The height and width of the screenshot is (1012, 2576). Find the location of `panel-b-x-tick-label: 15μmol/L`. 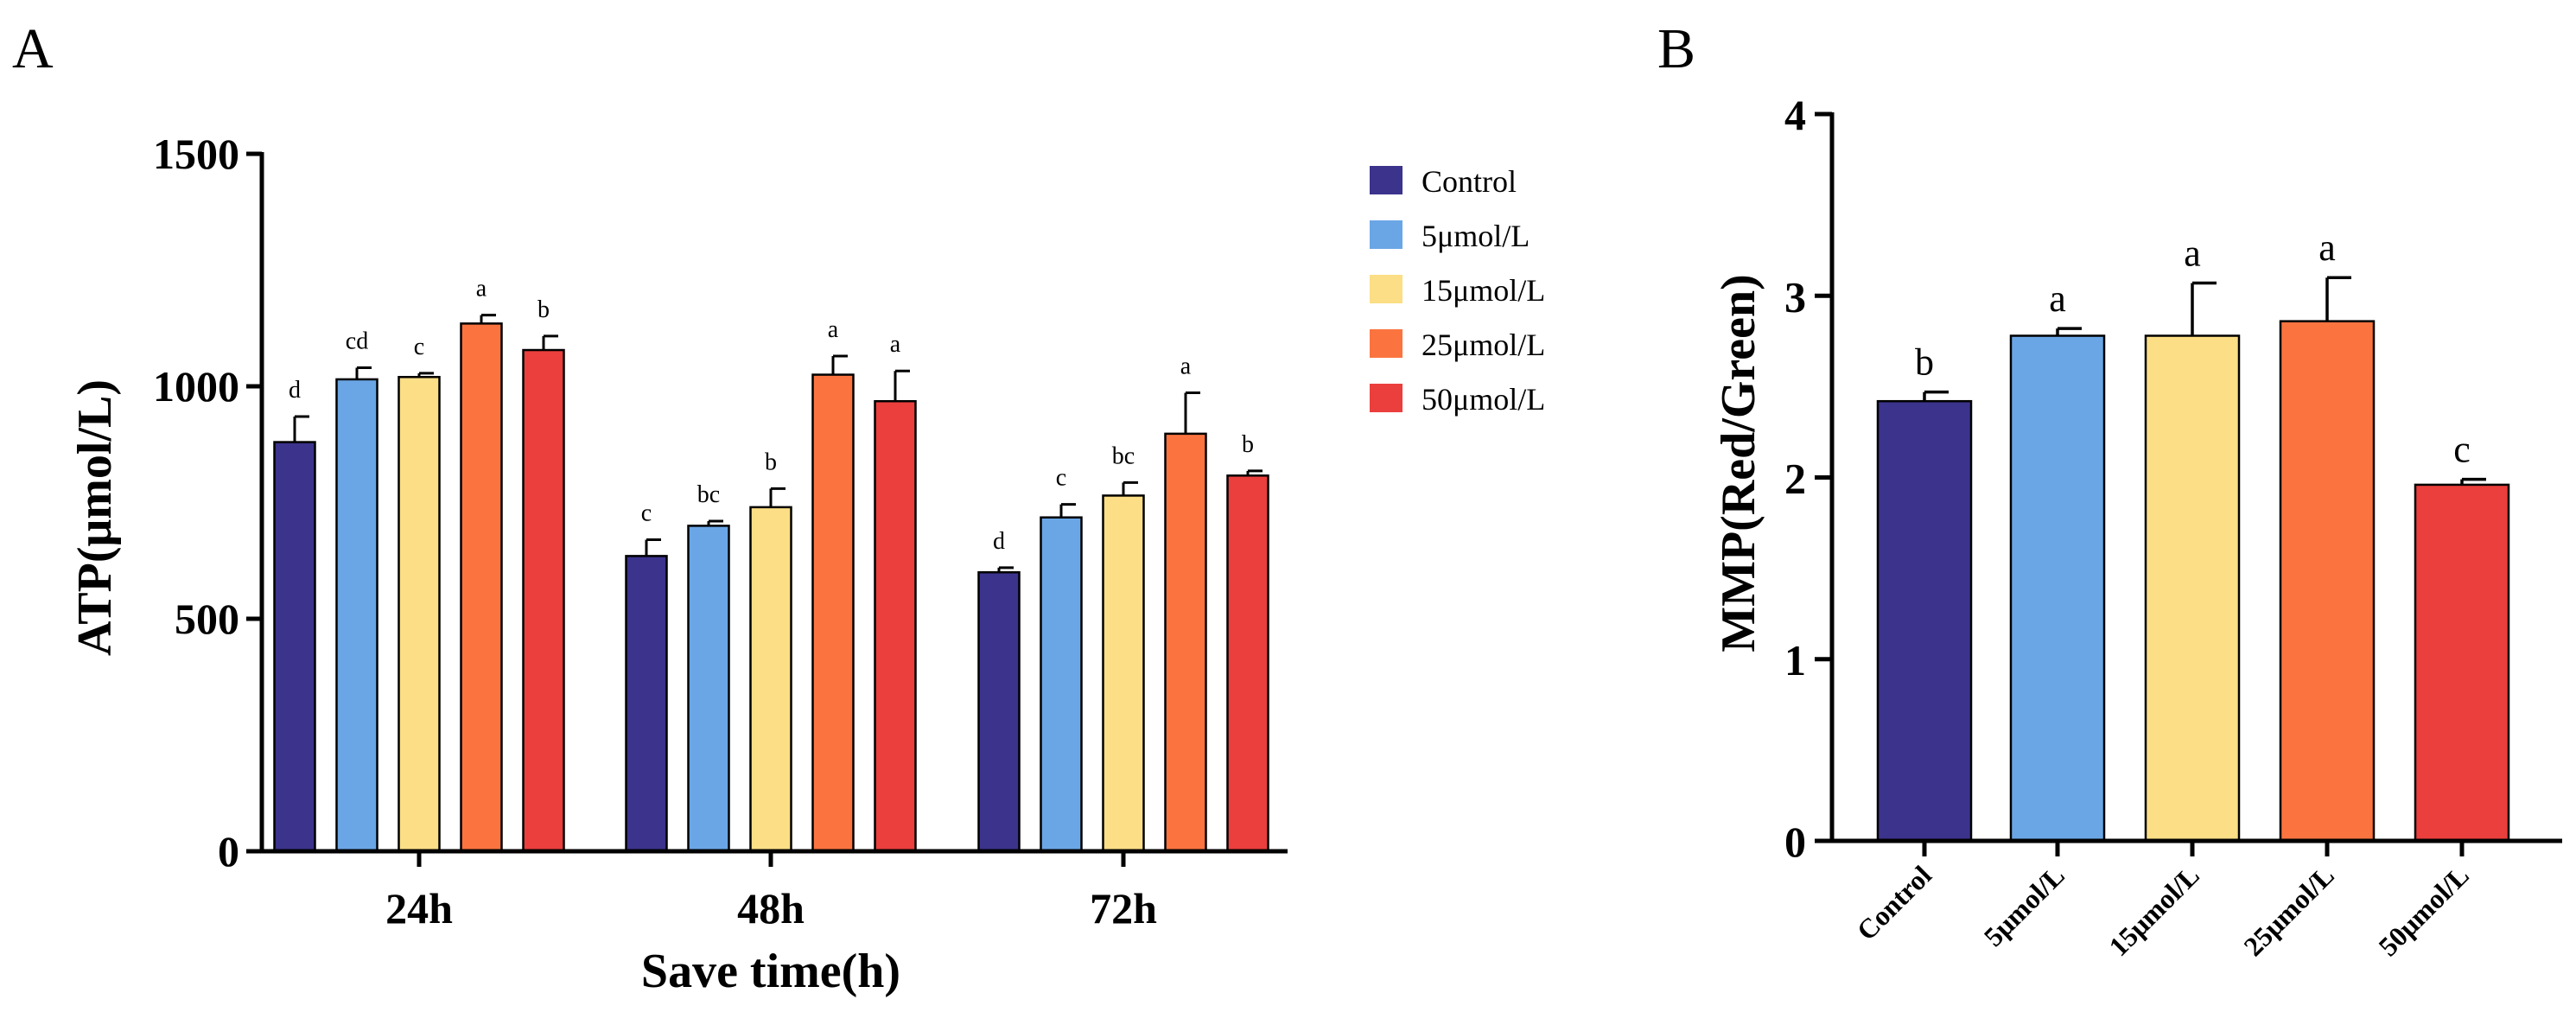

panel-b-x-tick-label: 15μmol/L is located at coordinates (2153, 910).